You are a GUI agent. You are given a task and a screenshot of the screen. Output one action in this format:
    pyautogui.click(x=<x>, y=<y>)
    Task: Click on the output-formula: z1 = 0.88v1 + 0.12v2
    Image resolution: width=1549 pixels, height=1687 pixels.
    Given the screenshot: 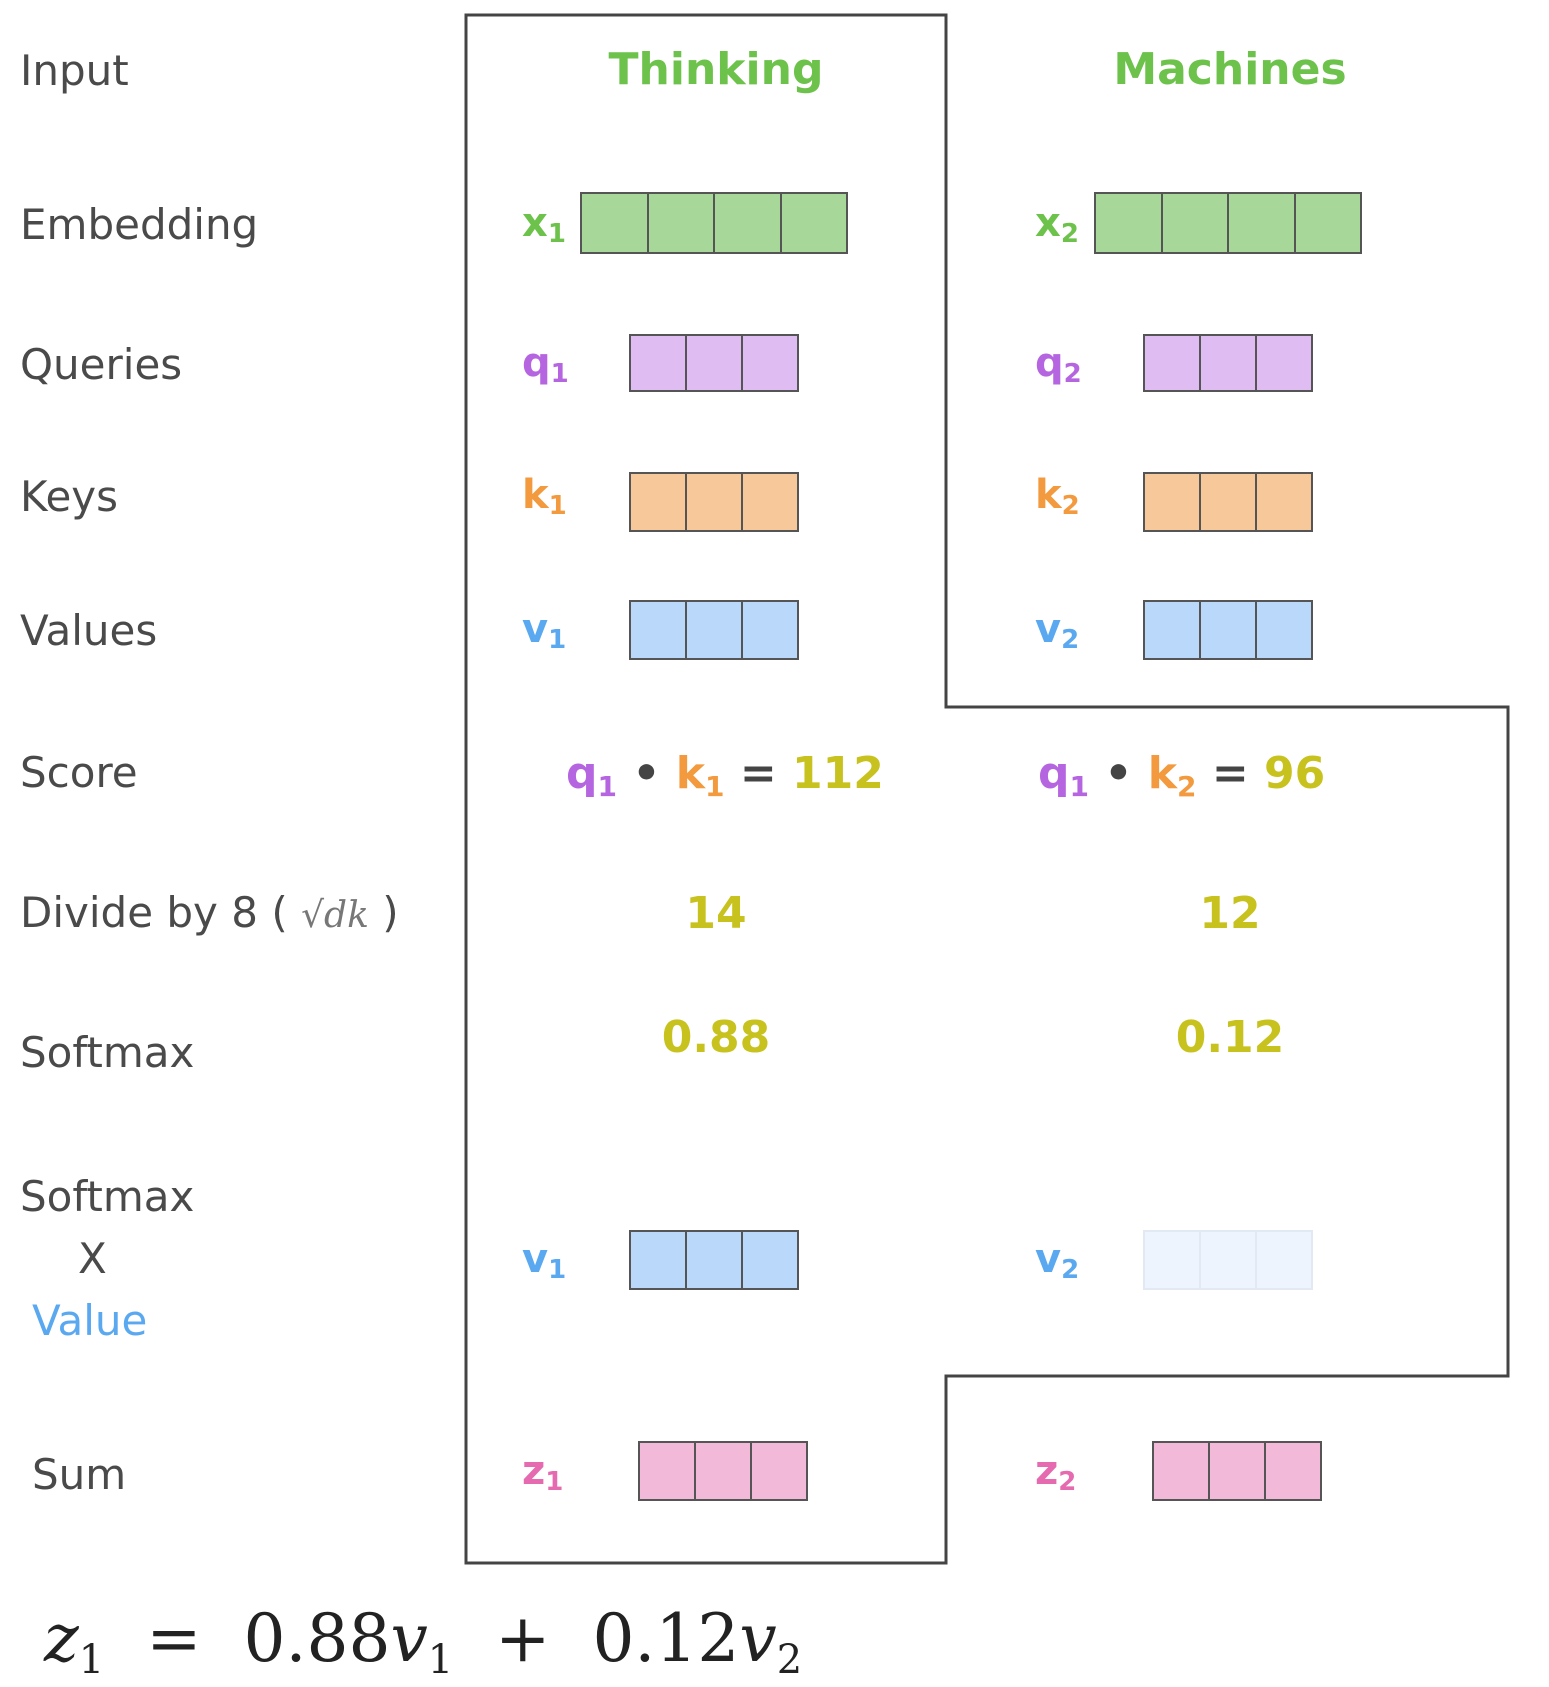 What is the action you would take?
    pyautogui.click(x=423, y=1641)
    